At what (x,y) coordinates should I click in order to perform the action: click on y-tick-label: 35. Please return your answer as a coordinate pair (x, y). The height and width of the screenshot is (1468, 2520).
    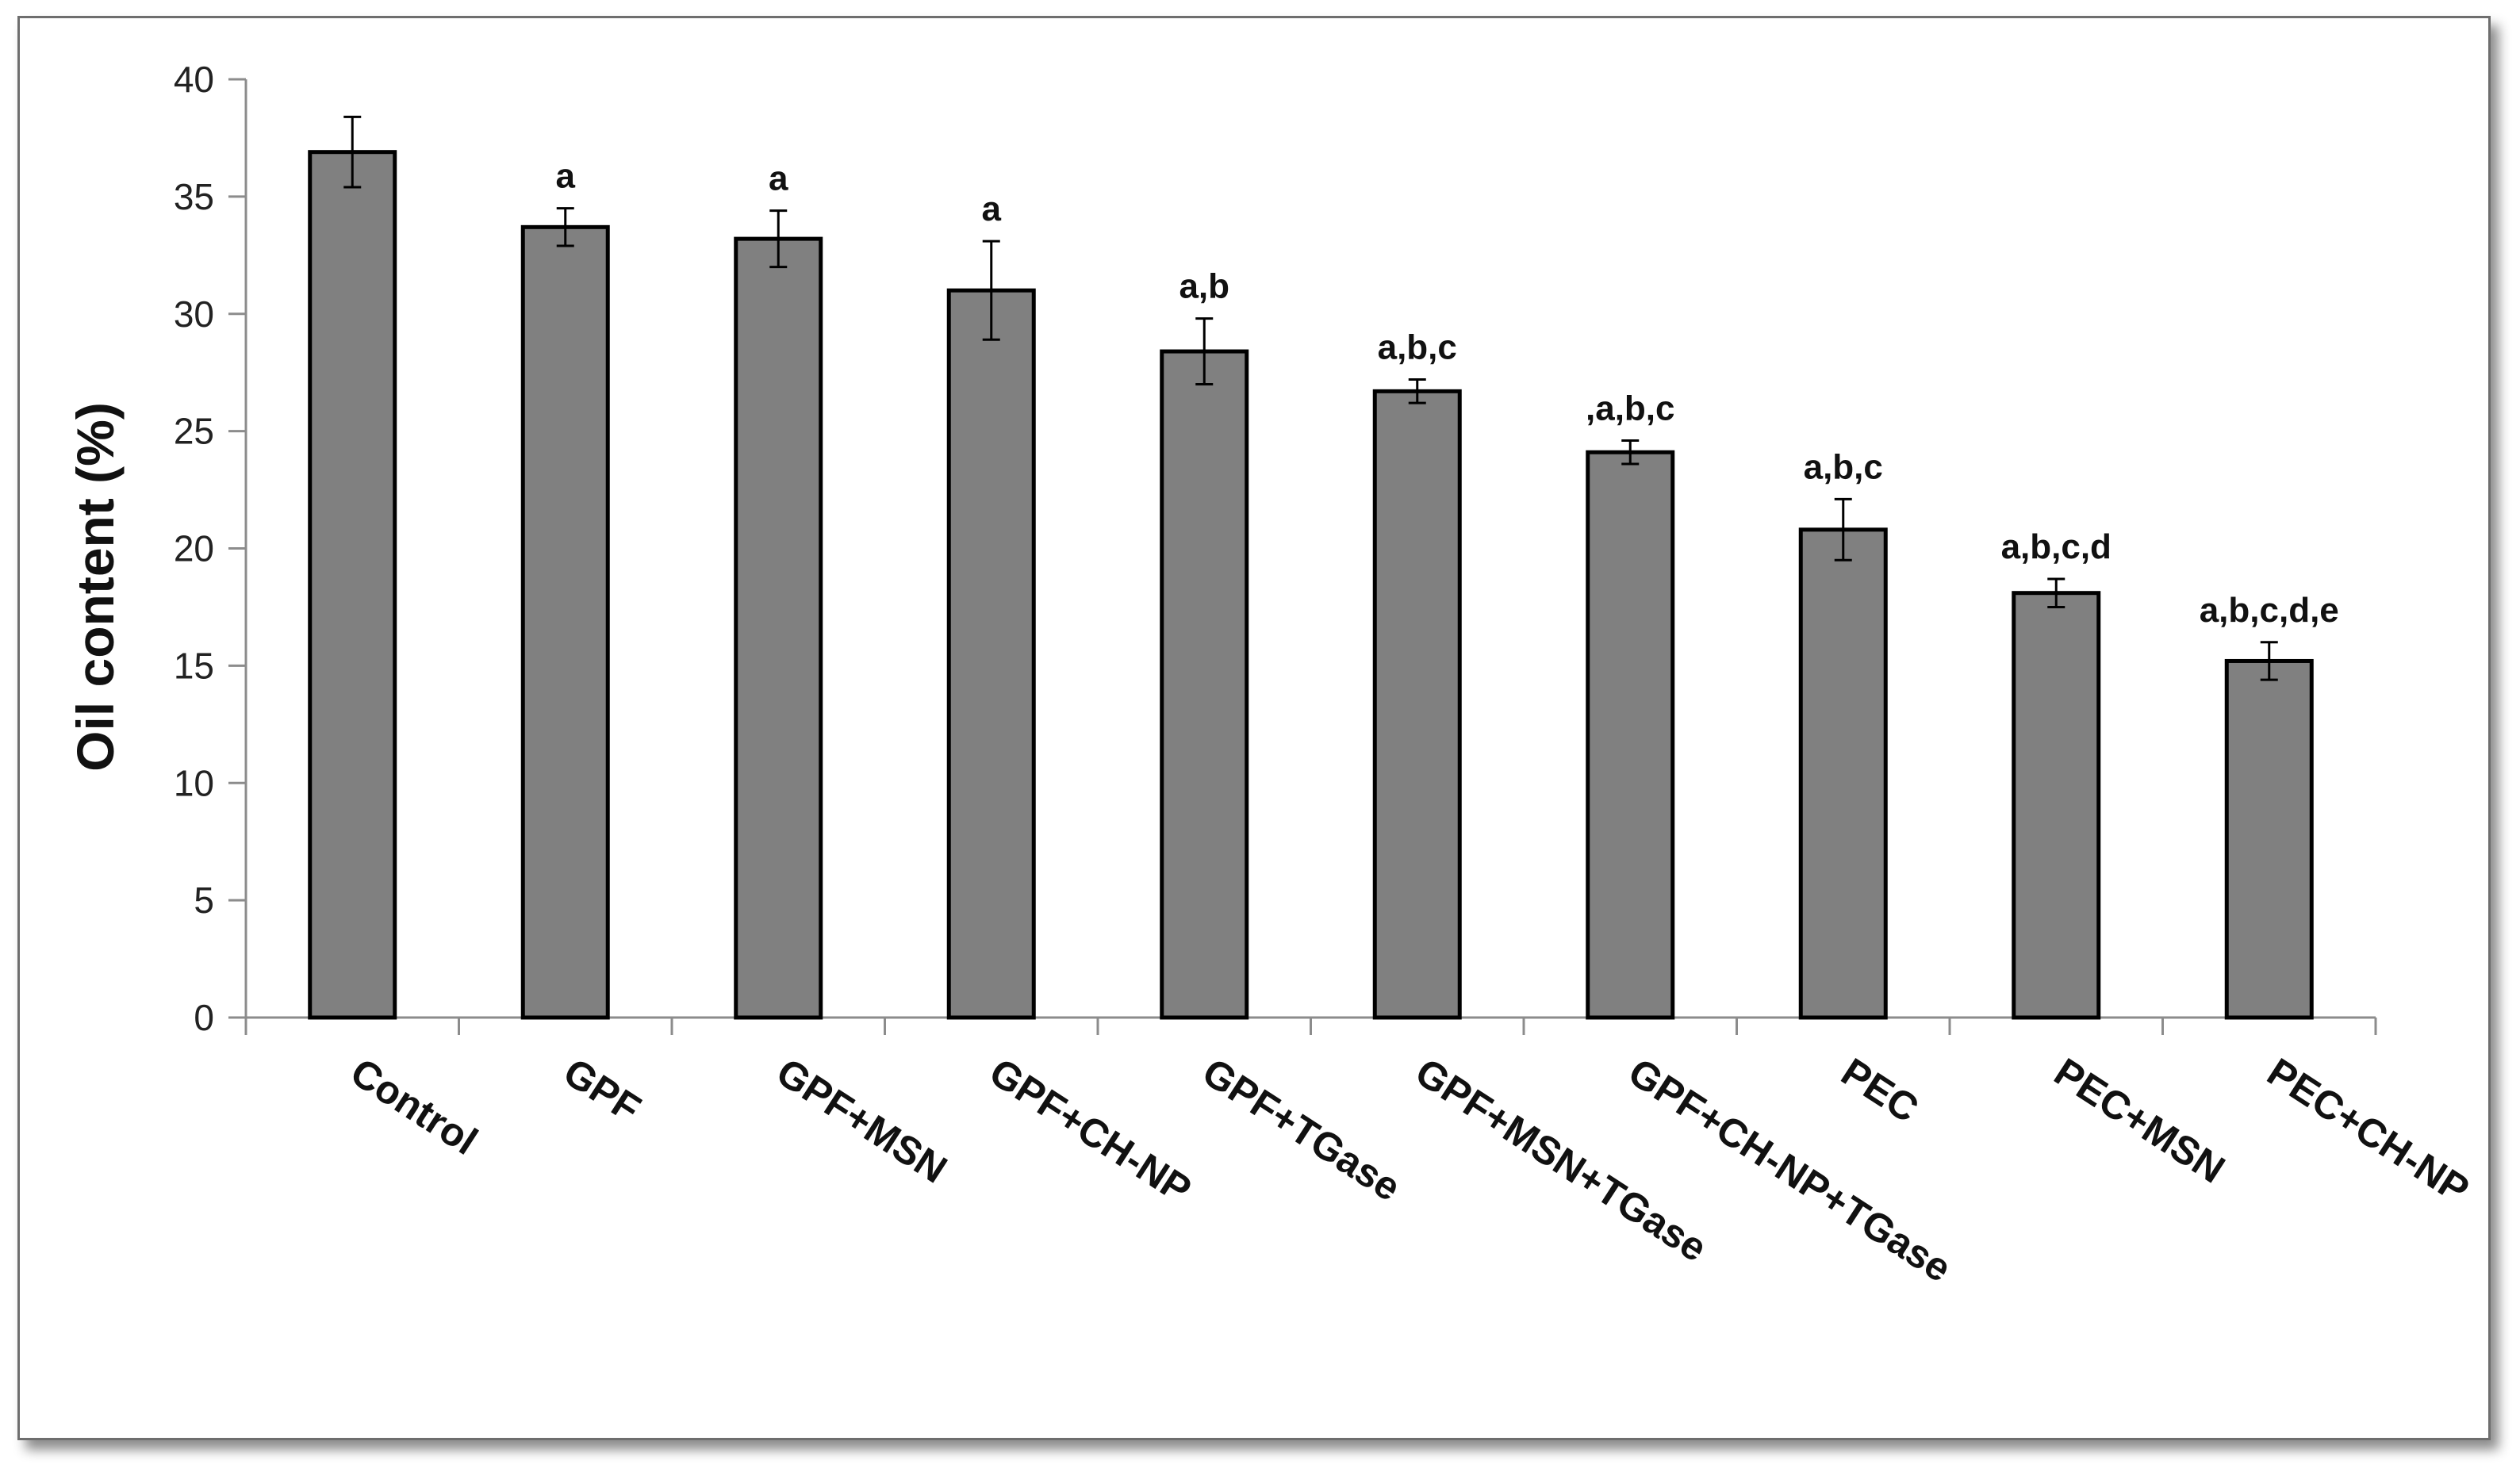
    Looking at the image, I should click on (194, 196).